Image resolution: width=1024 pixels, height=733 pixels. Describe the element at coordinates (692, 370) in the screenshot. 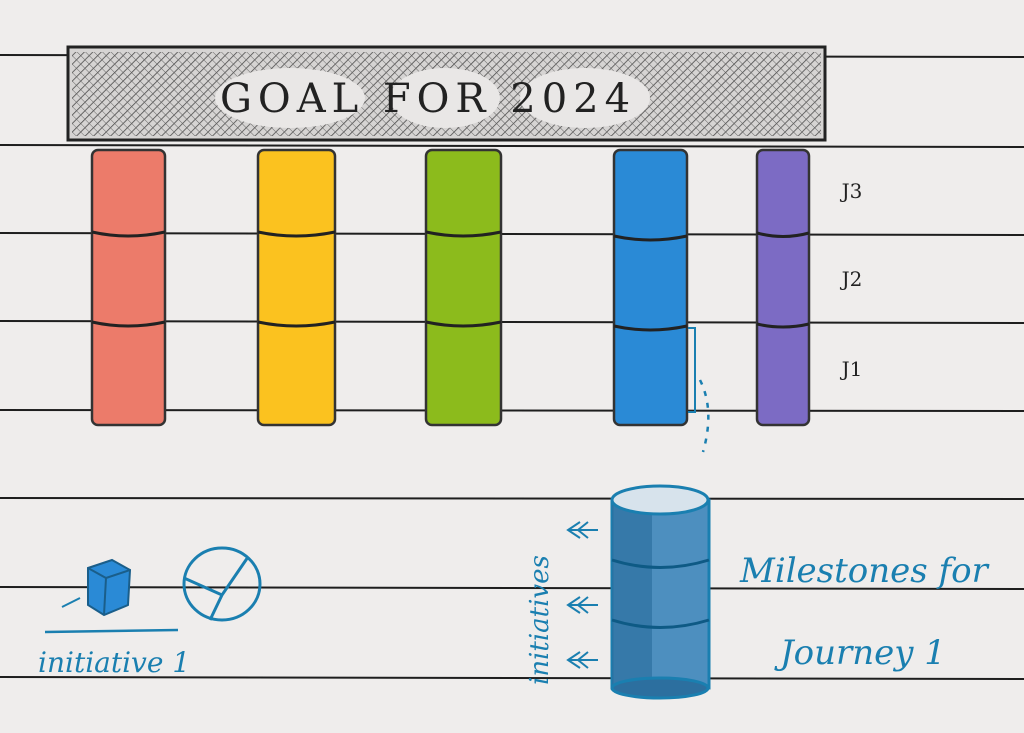

I see `bracket` at that location.